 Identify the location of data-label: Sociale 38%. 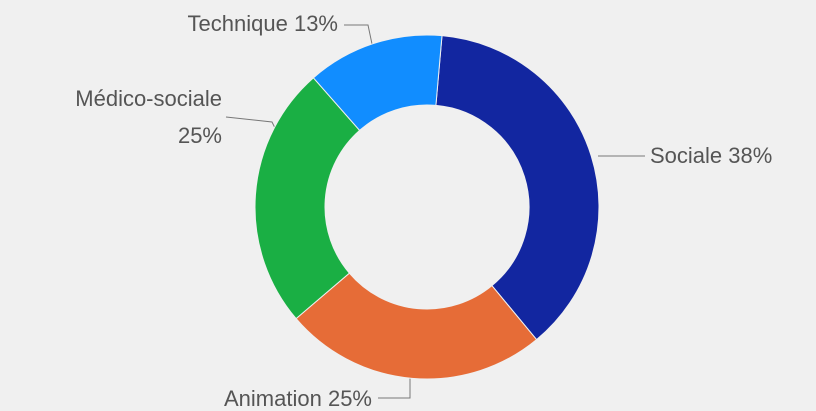
(711, 155).